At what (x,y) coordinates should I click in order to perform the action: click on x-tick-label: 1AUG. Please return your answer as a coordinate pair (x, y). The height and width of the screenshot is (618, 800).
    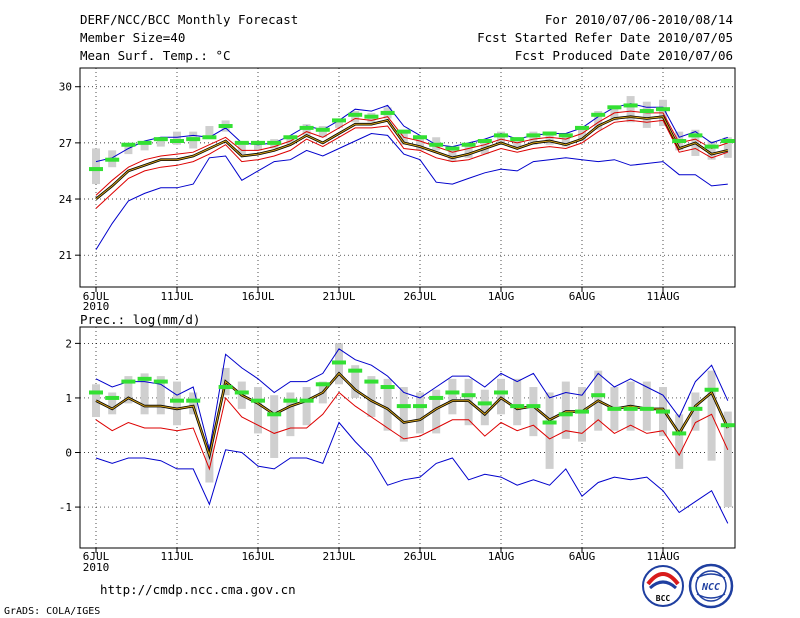
    Looking at the image, I should click on (501, 296).